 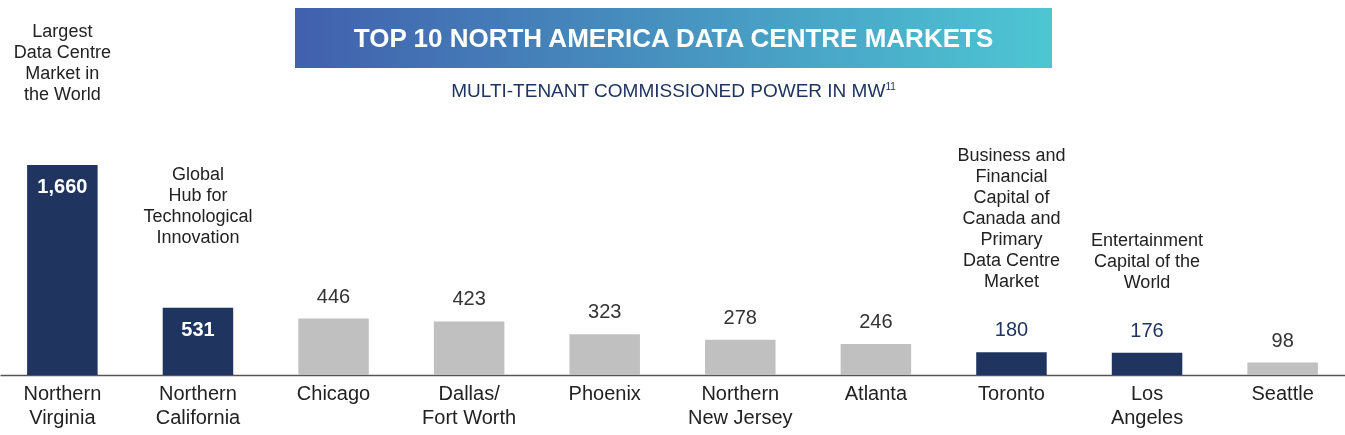 What do you see at coordinates (876, 320) in the screenshot?
I see `data-label: 246` at bounding box center [876, 320].